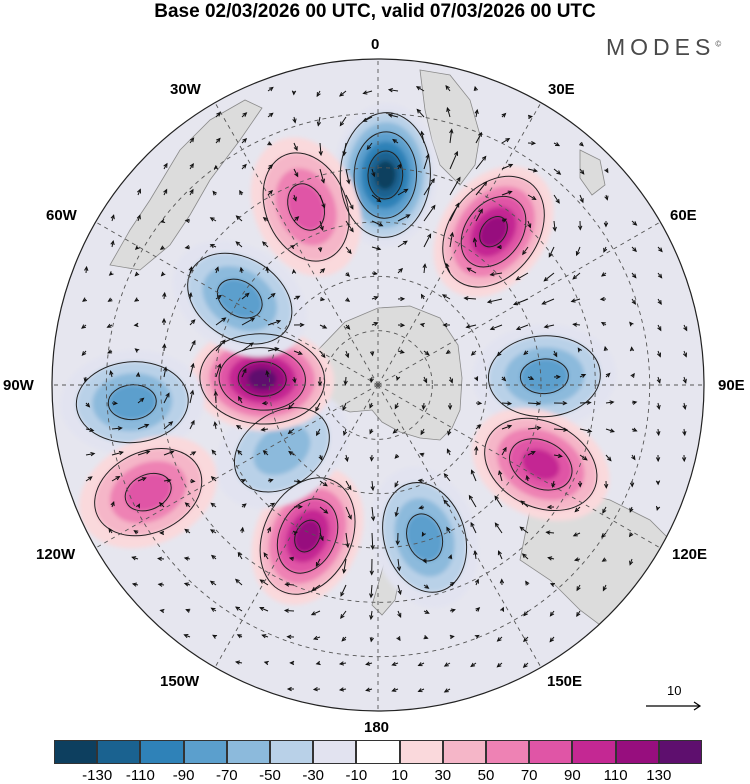 This screenshot has height=784, width=750. What do you see at coordinates (572, 775) in the screenshot?
I see `colorbar-tick-label: 90` at bounding box center [572, 775].